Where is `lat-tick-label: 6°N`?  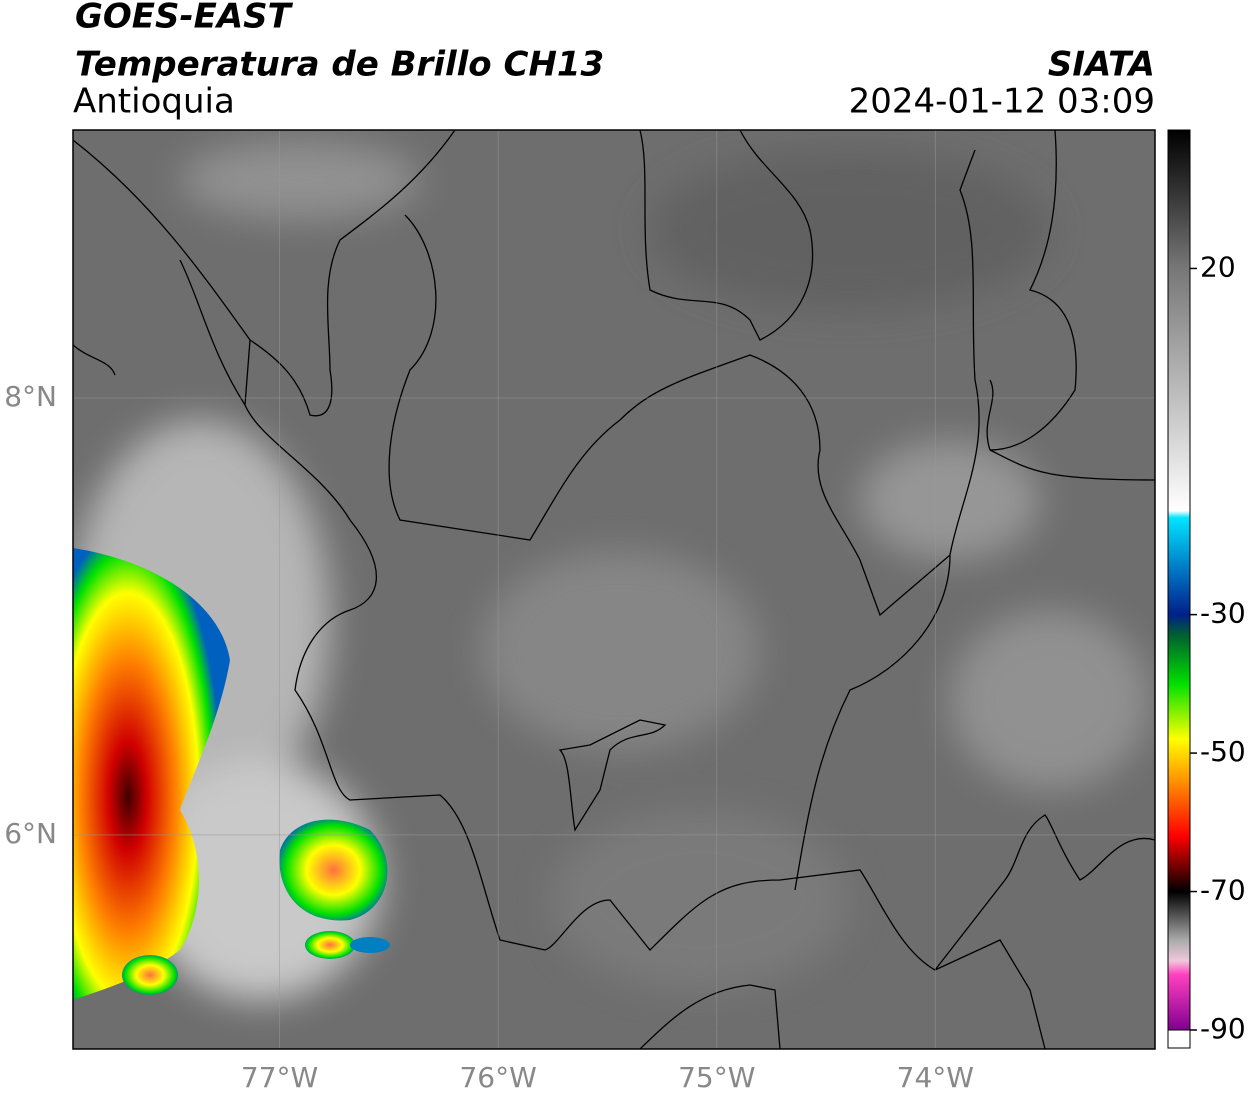
lat-tick-label: 6°N is located at coordinates (30, 833).